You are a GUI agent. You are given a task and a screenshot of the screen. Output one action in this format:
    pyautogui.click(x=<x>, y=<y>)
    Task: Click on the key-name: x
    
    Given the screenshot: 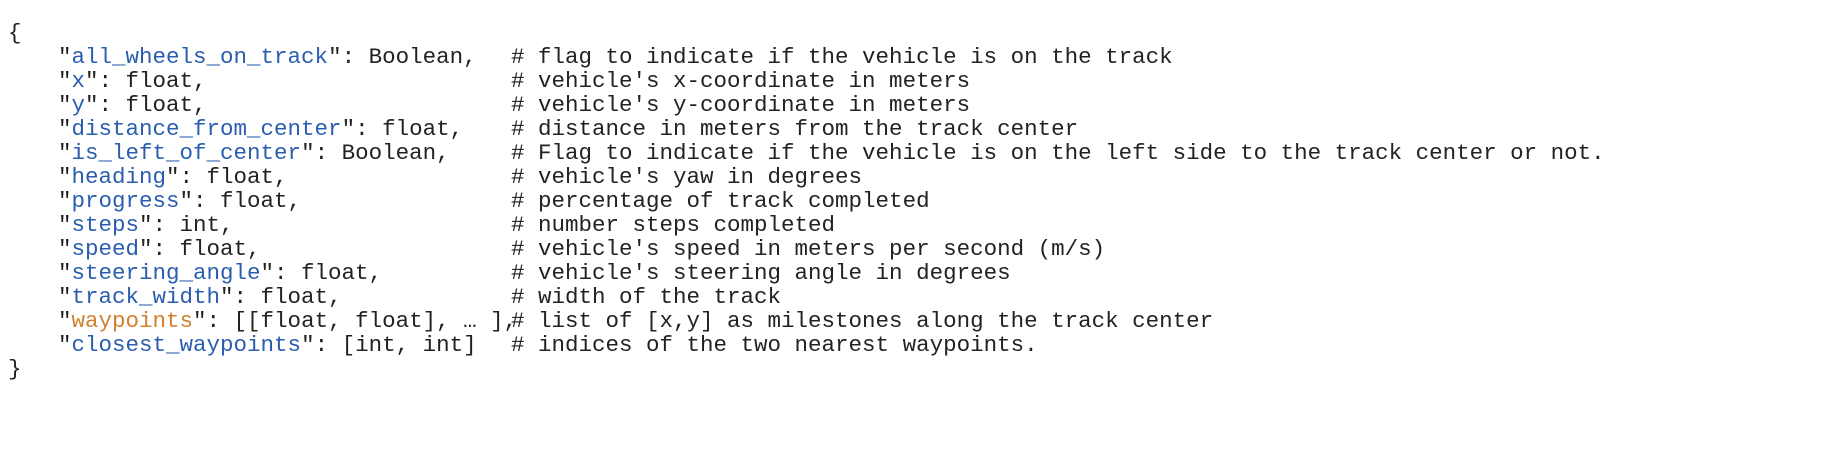 What is the action you would take?
    pyautogui.click(x=78, y=81)
    